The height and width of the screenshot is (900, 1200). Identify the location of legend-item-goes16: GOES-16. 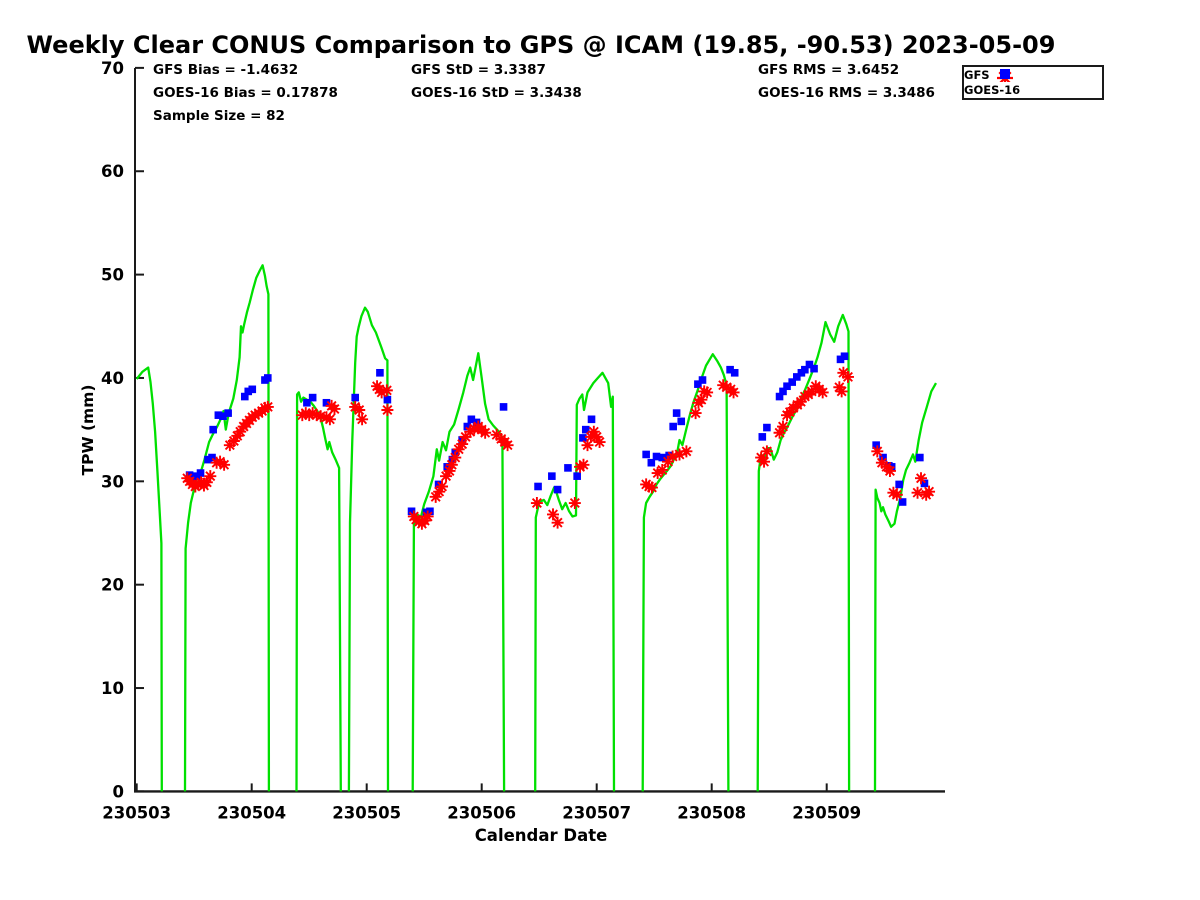
(1033, 83).